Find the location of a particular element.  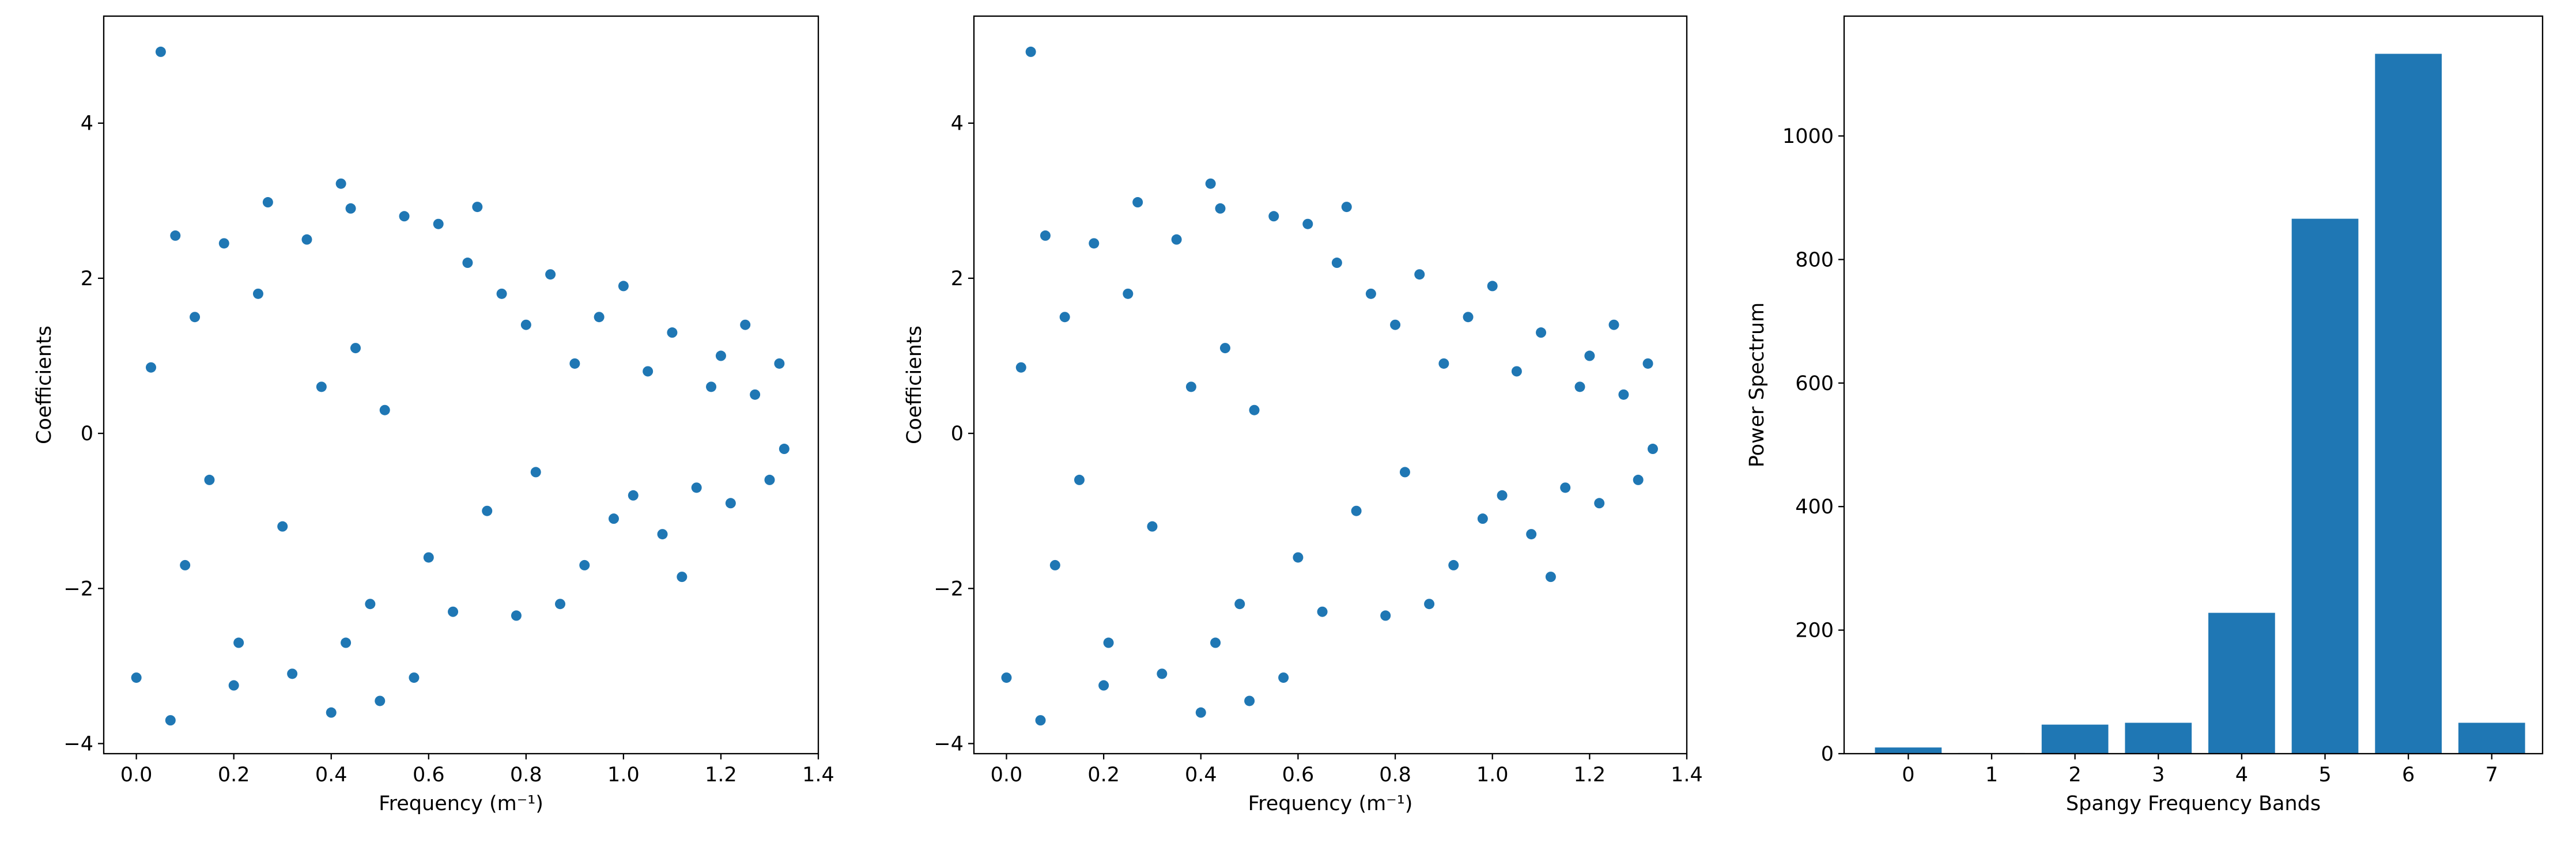

y-tick-label: 4 is located at coordinates (87, 123).